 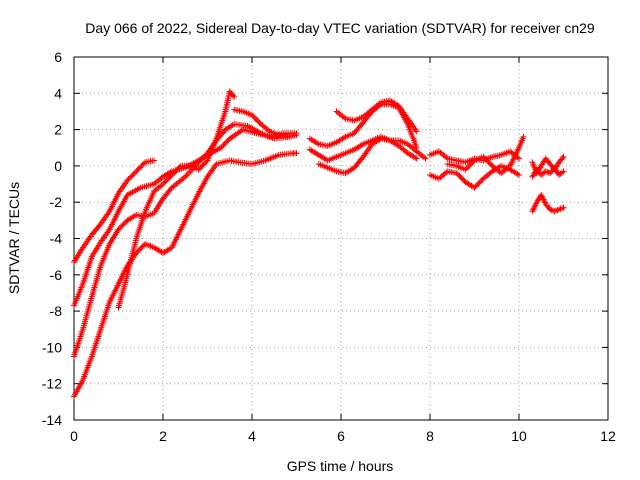 I want to click on y-tick-label: 0, so click(x=58, y=166).